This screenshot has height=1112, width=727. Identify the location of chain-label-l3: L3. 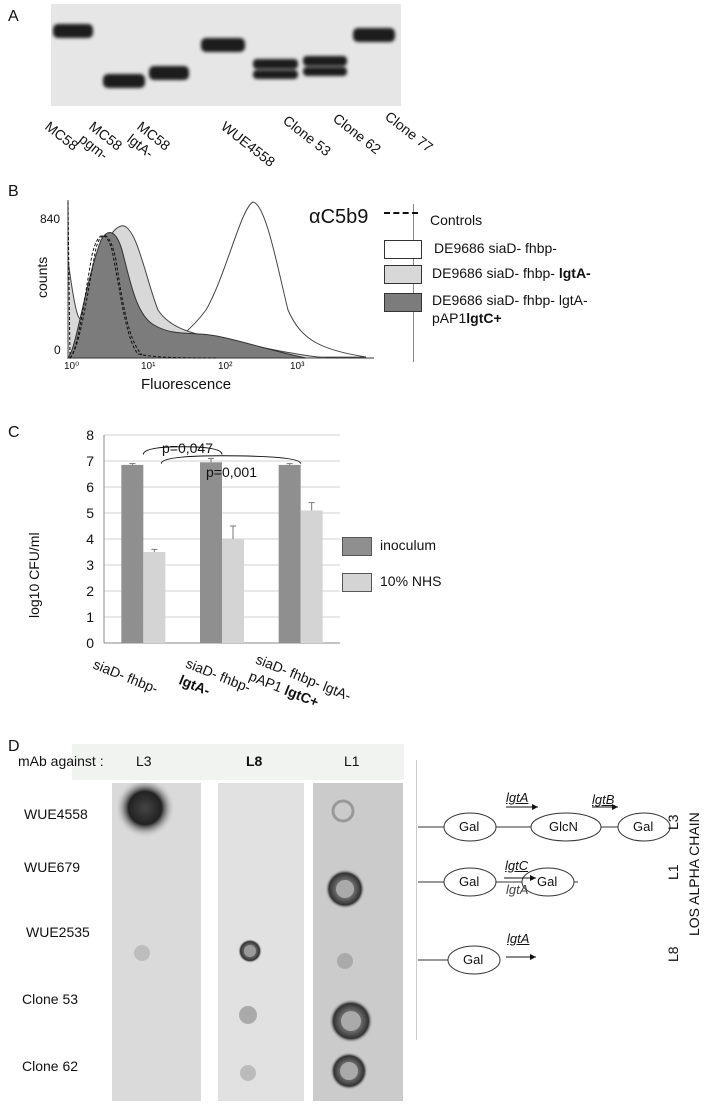
(673, 822).